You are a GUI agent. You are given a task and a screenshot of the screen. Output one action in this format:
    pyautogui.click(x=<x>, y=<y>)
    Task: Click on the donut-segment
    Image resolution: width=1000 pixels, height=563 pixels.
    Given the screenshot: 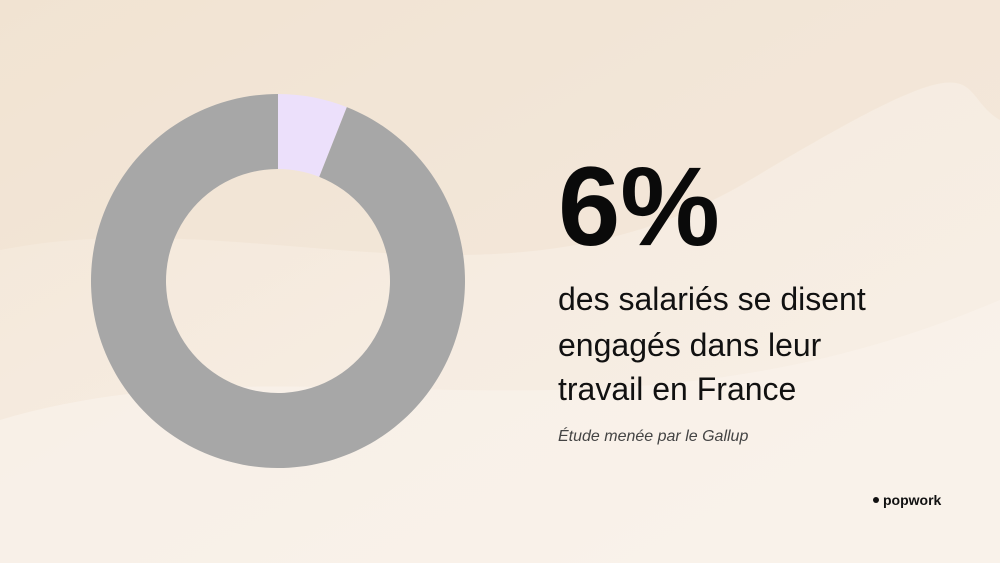 What is the action you would take?
    pyautogui.click(x=312, y=135)
    